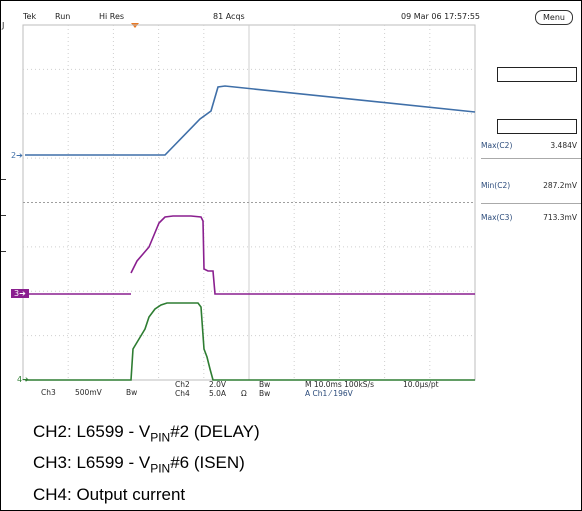  Describe the element at coordinates (48, 392) in the screenshot. I see `ch3-label: Ch3` at that location.